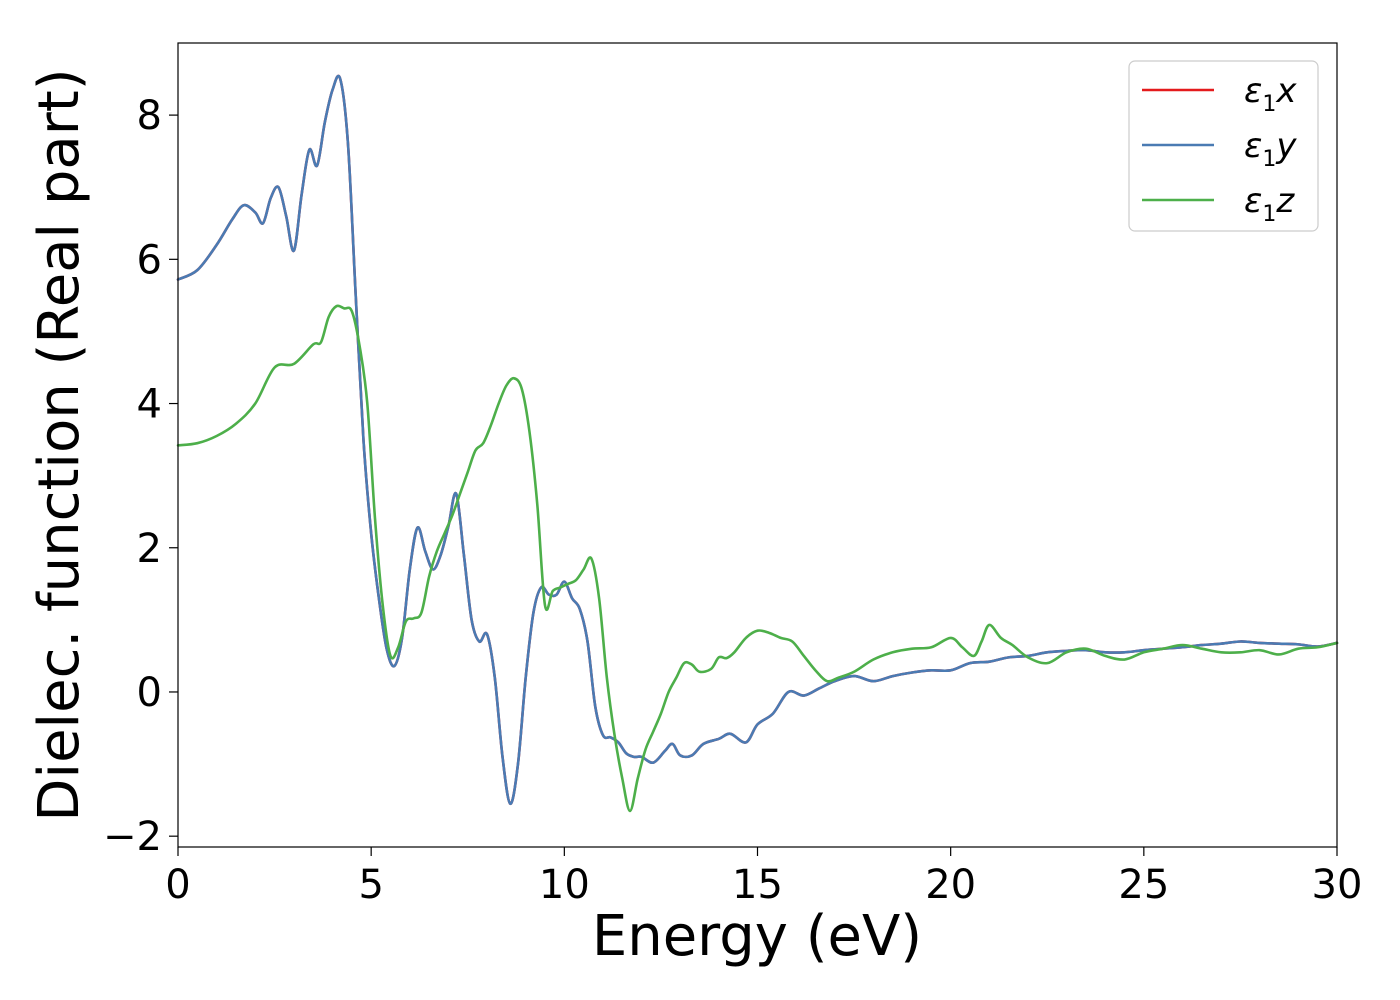 This screenshot has height=1000, width=1400. What do you see at coordinates (140, 476) in the screenshot?
I see `y-axis-ticks: −2 0 2 4 6 8` at bounding box center [140, 476].